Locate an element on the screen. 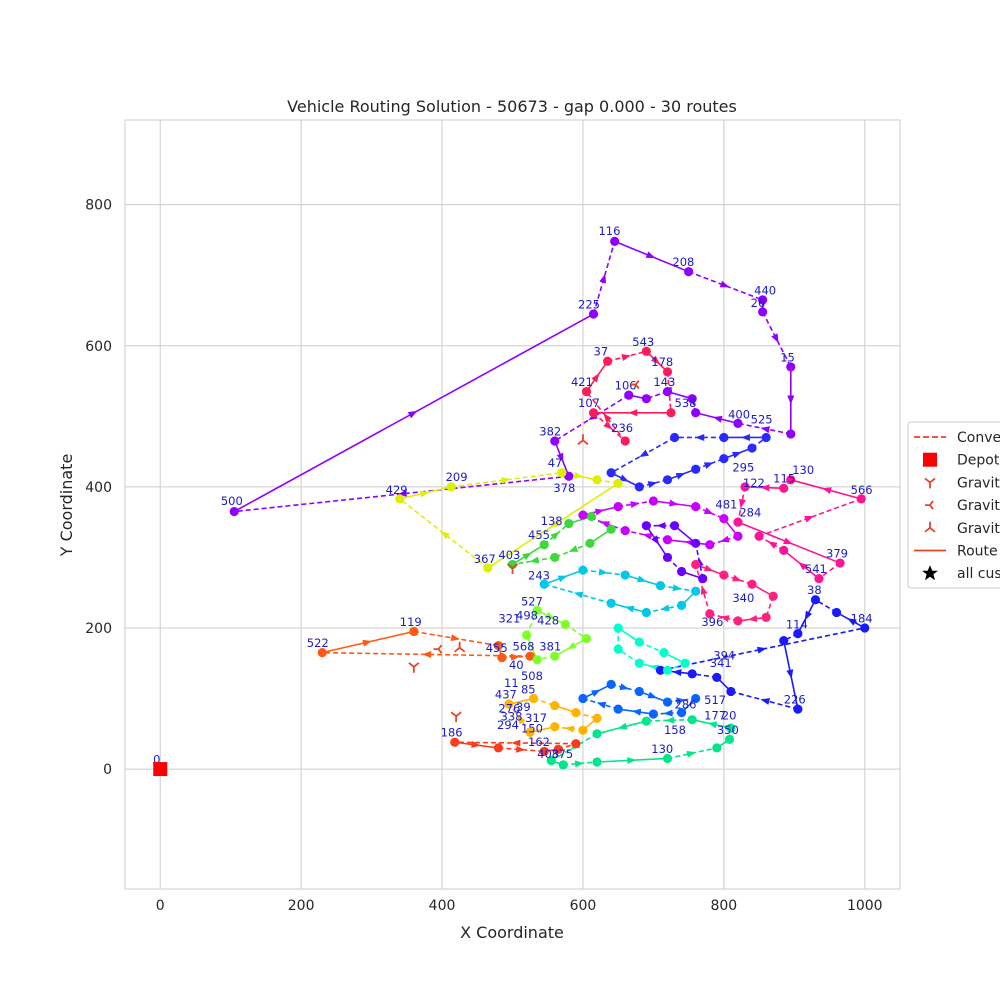  node-label: 158 is located at coordinates (675, 730).